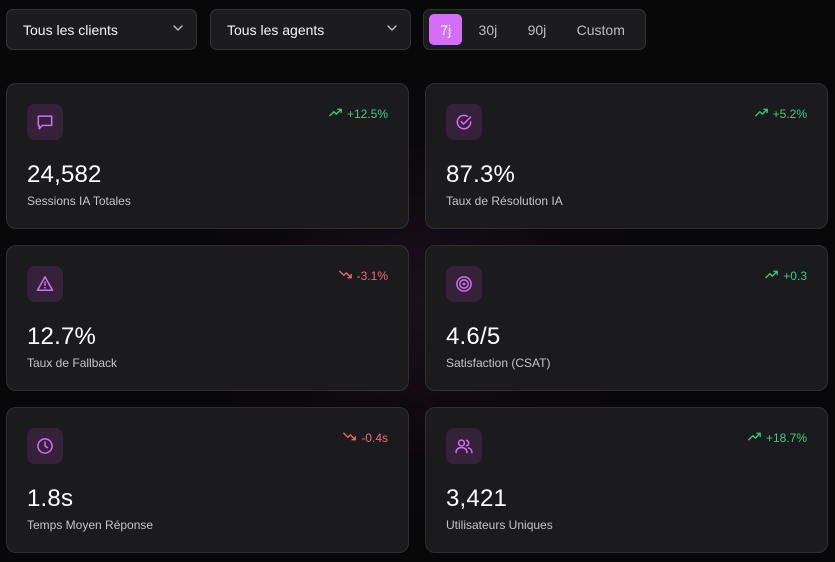 The width and height of the screenshot is (835, 562). What do you see at coordinates (446, 29) in the screenshot?
I see `range-option-7j: 7j` at bounding box center [446, 29].